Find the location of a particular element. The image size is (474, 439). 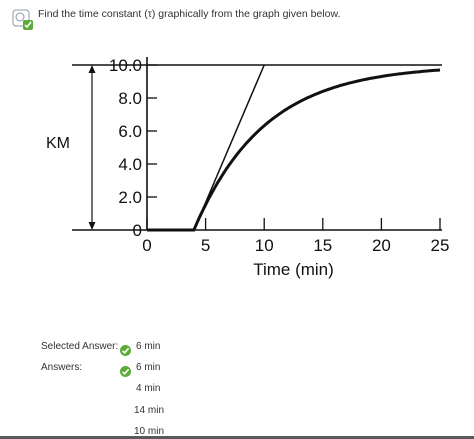

selected-answer-label: Selected Answer: is located at coordinates (80, 346).